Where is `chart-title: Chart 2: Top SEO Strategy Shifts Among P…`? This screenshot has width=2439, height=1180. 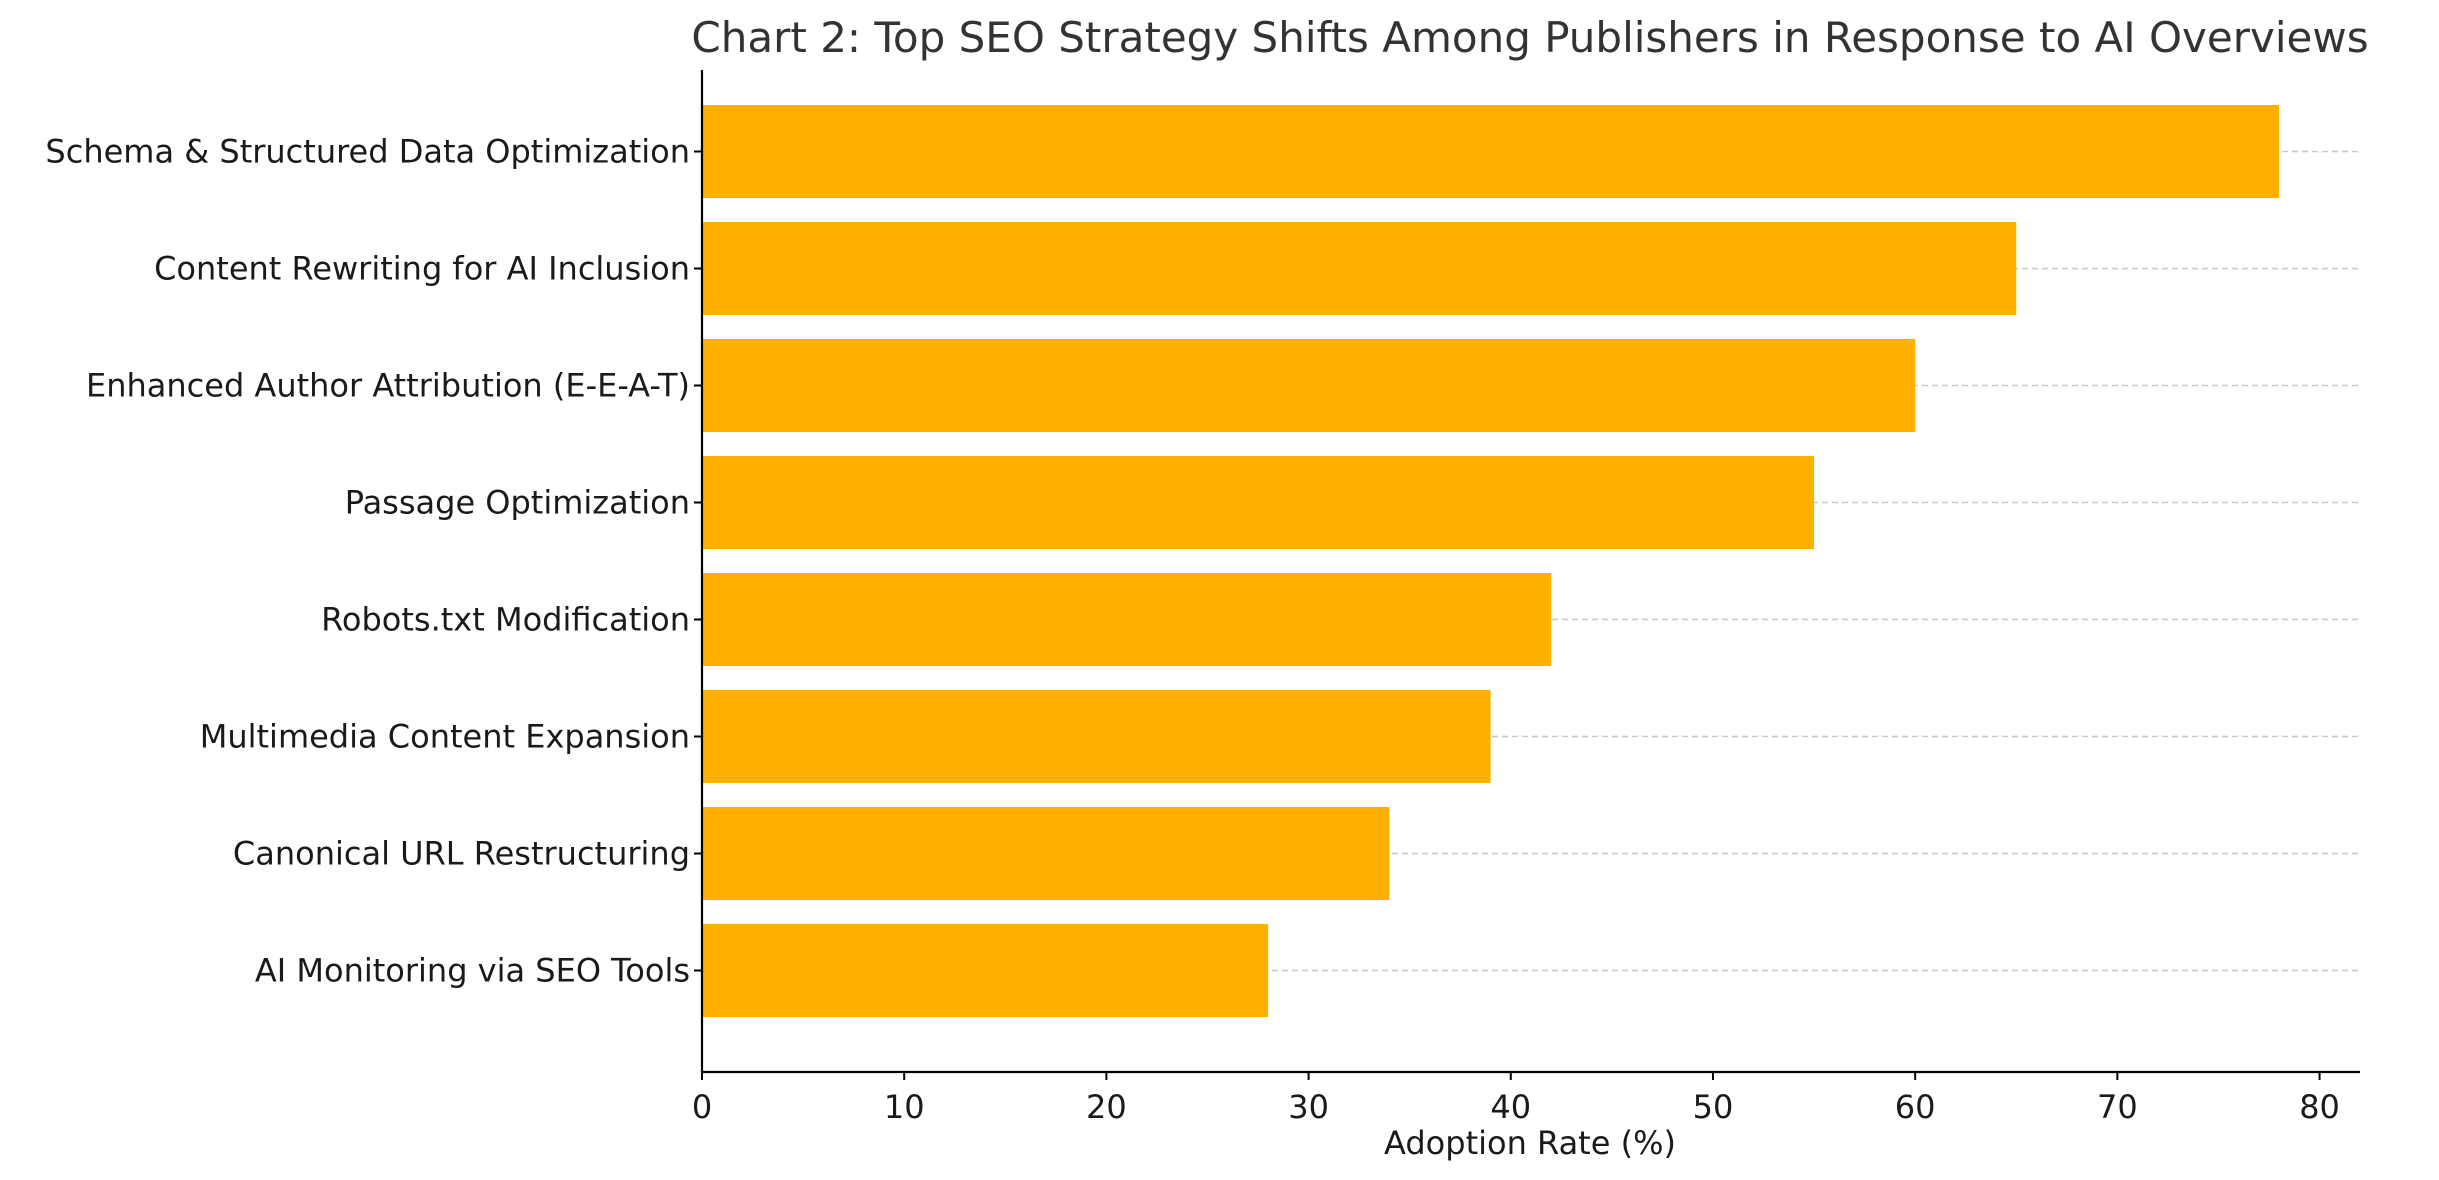
chart-title: Chart 2: Top SEO Strategy Shifts Among P… is located at coordinates (1529, 37).